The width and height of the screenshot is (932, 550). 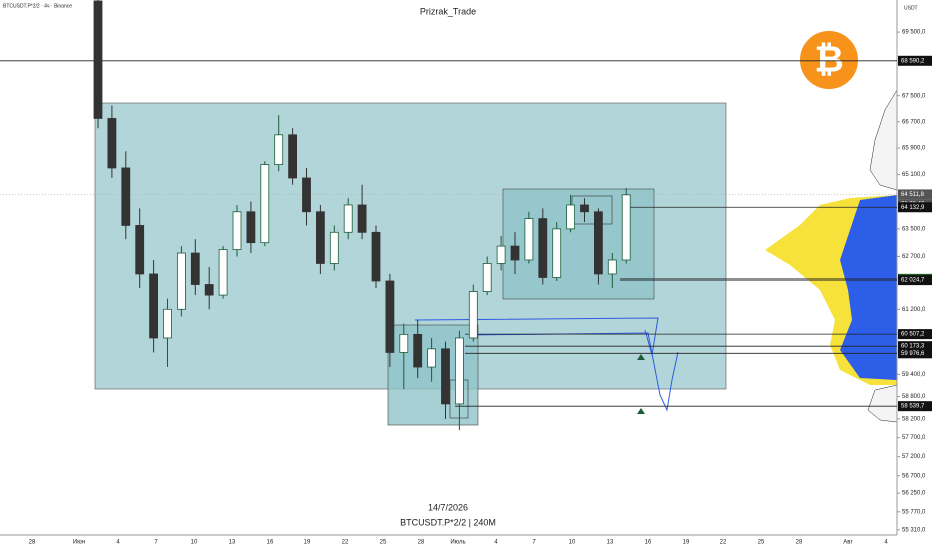 I want to click on chart-title: Prizrak_Trade, so click(x=448, y=11).